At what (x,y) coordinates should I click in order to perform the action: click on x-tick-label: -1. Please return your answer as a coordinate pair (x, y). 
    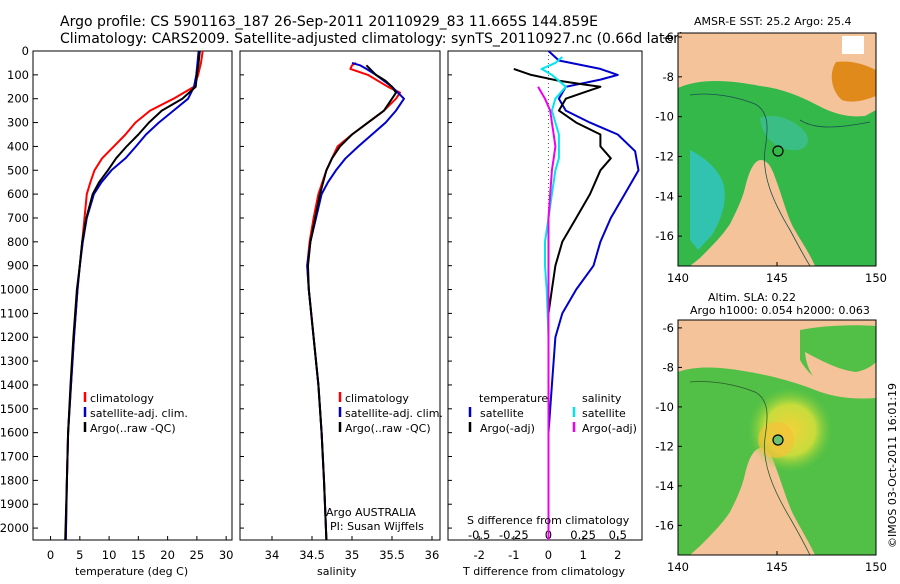
    Looking at the image, I should click on (513, 555).